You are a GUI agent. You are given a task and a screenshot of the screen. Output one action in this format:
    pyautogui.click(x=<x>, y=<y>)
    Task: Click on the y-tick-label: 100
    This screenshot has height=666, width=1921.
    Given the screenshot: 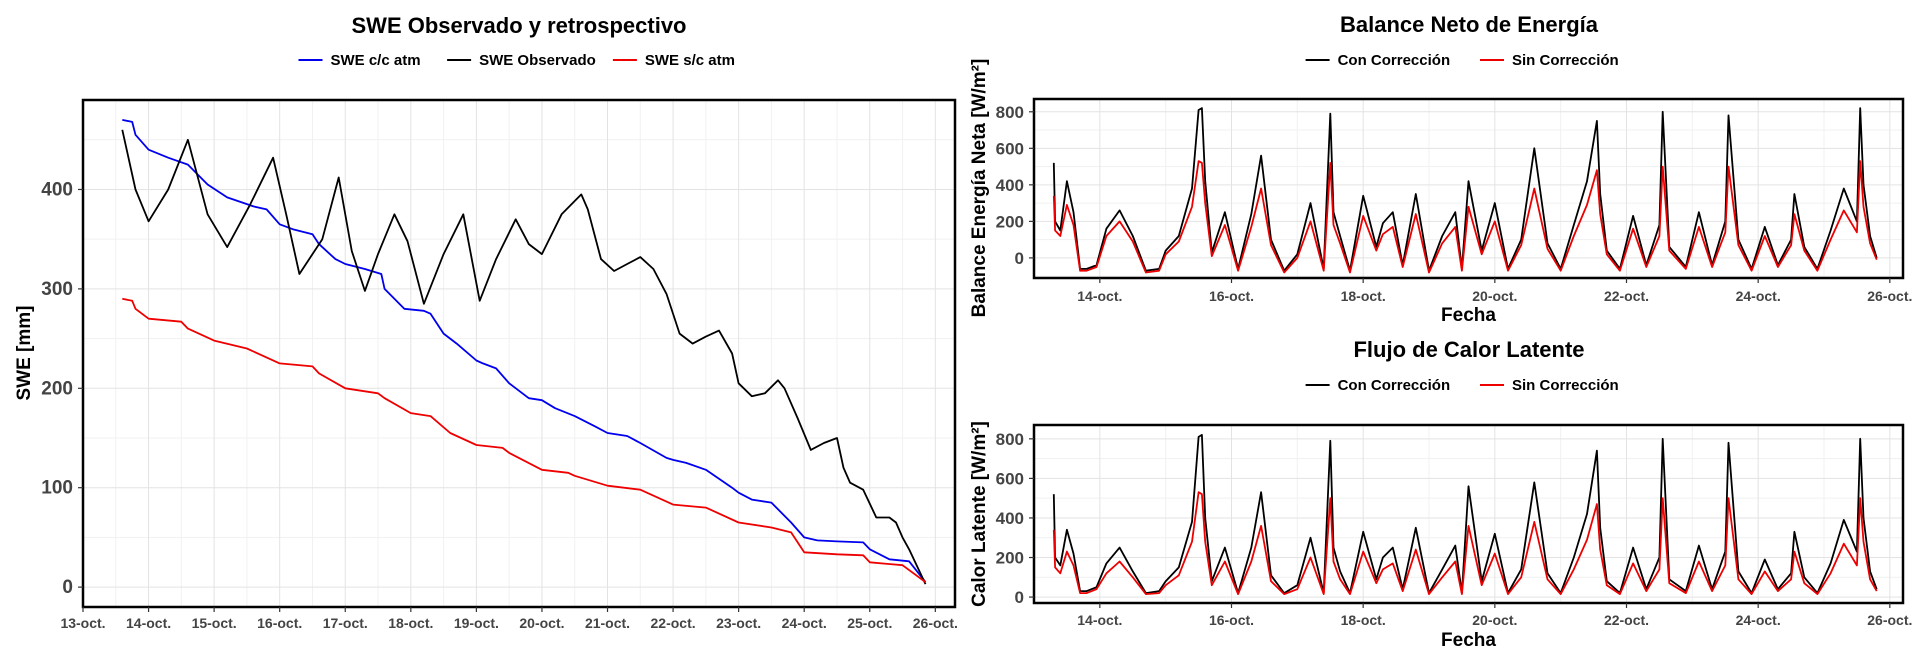 What is the action you would take?
    pyautogui.click(x=57, y=488)
    